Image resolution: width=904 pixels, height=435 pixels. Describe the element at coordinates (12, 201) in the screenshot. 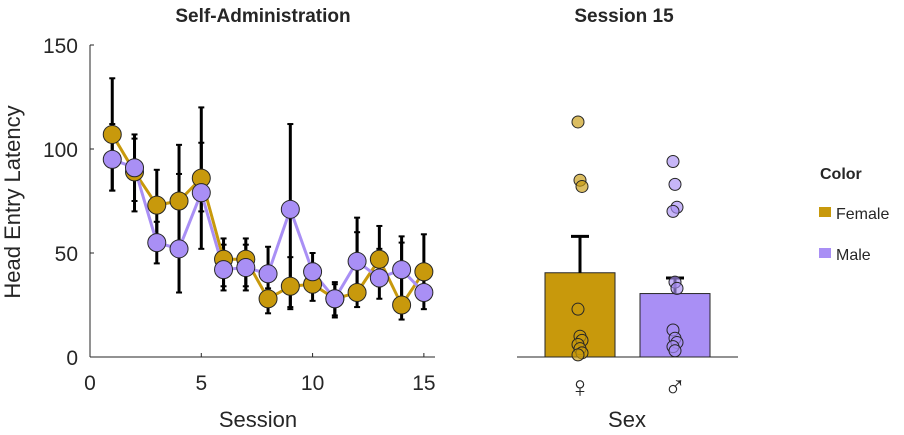

I see `line-chart-y-axis-label: Head Entry Latency` at that location.